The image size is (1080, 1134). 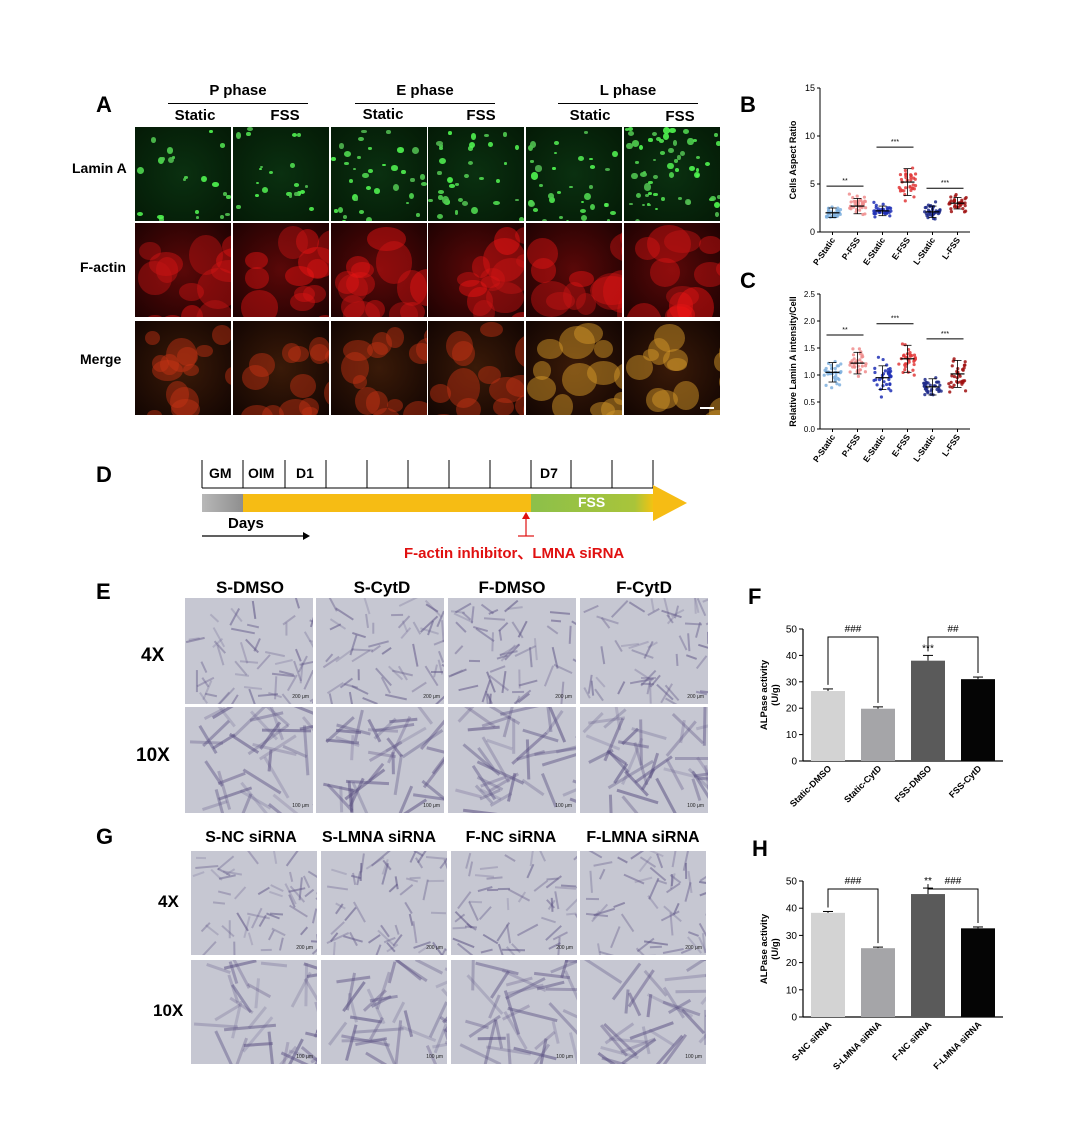 I want to click on significance-marker: ***, so click(x=928, y=648).